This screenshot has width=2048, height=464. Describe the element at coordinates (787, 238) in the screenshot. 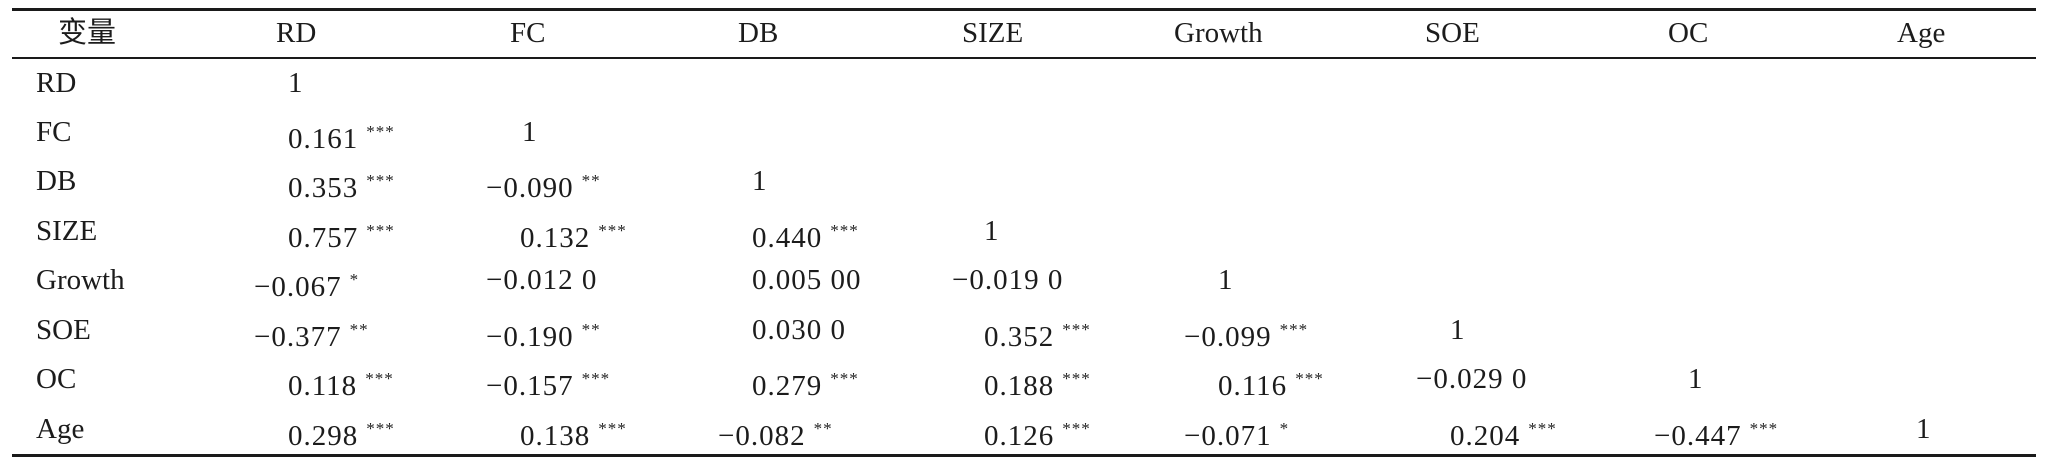

I see `cell-value: 0.440` at that location.